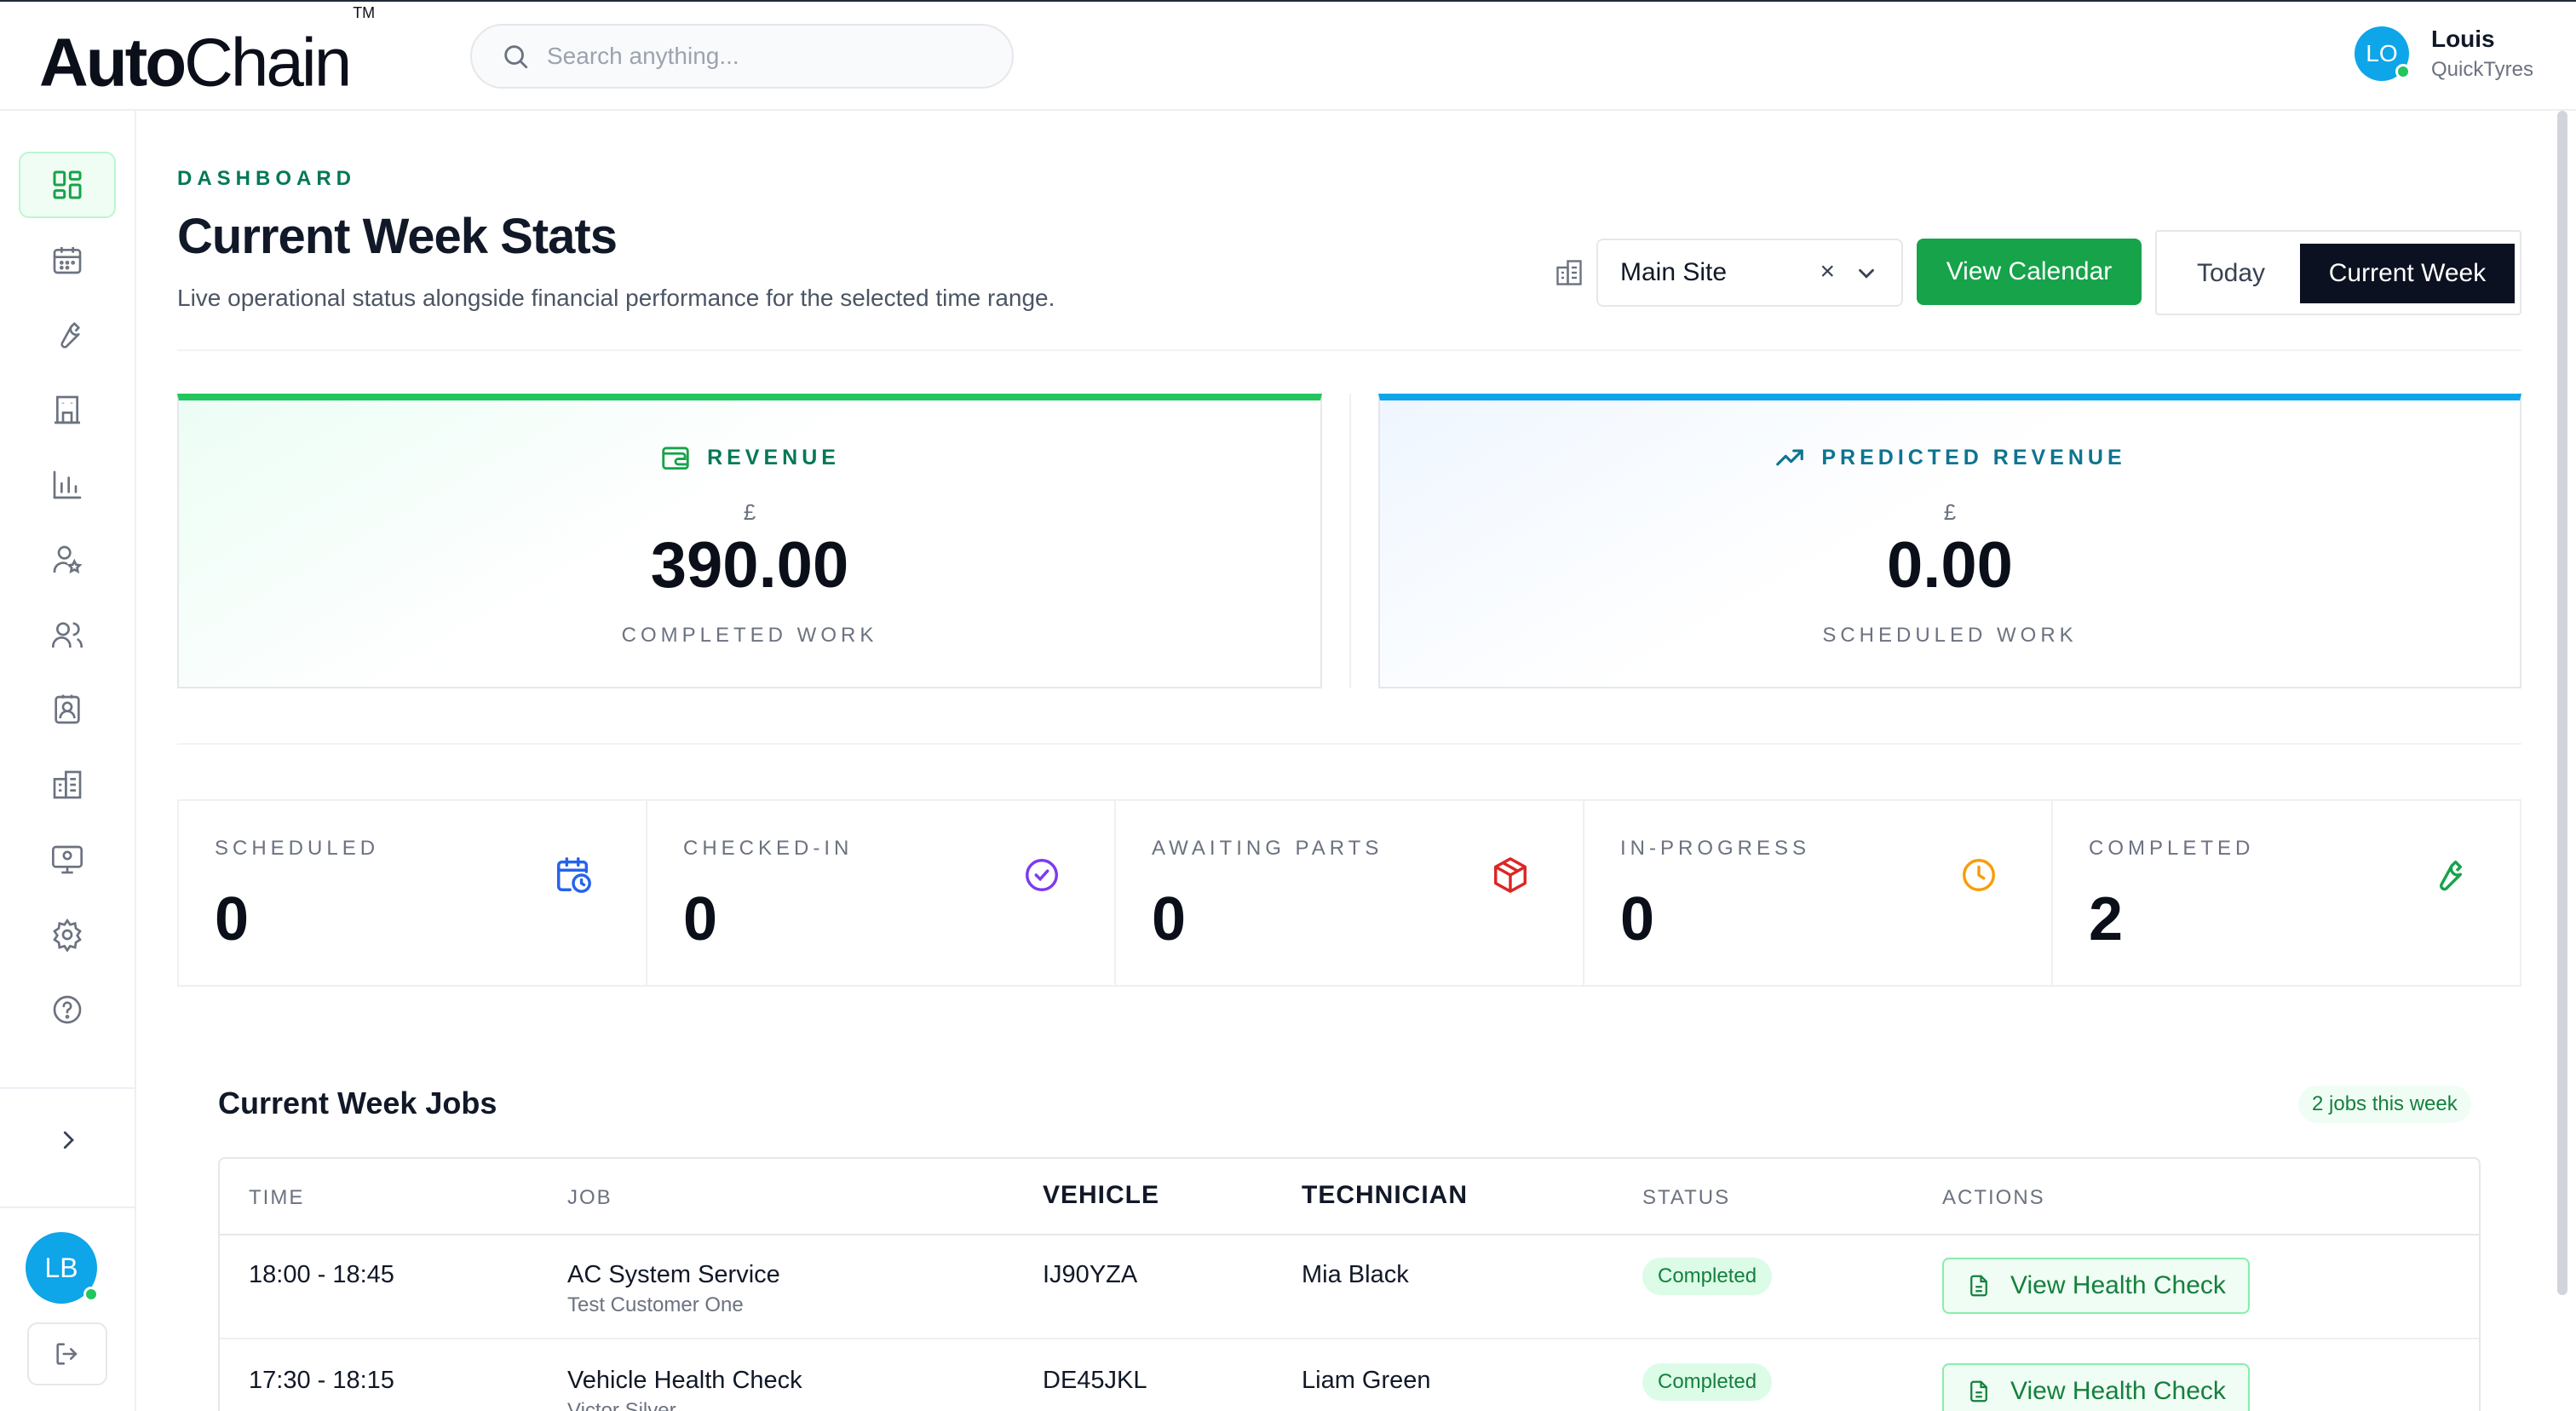 The width and height of the screenshot is (2576, 1411). I want to click on sidebar-item-sites, so click(67, 785).